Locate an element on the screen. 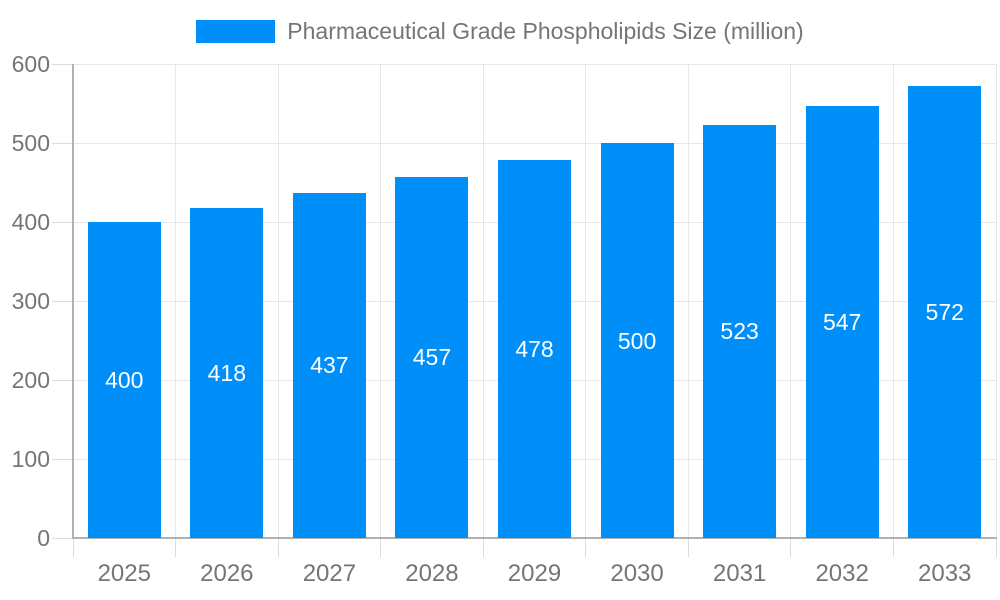 This screenshot has width=1000, height=600. legend-marker-icon is located at coordinates (236, 31).